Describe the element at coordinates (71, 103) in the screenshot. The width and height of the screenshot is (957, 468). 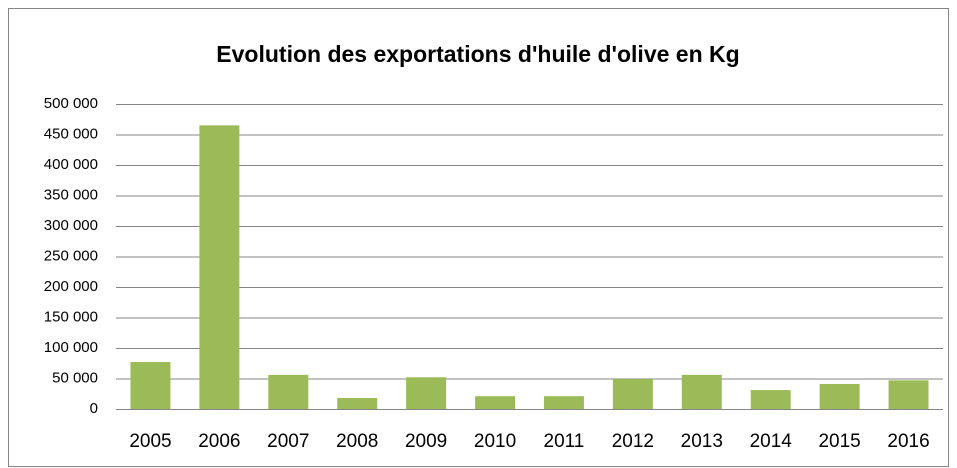
I see `y-tick-label: 500 000` at that location.